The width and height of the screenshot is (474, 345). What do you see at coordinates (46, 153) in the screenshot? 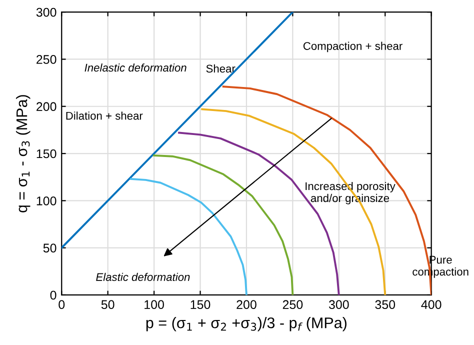
I see `y-tick-label: 150` at bounding box center [46, 153].